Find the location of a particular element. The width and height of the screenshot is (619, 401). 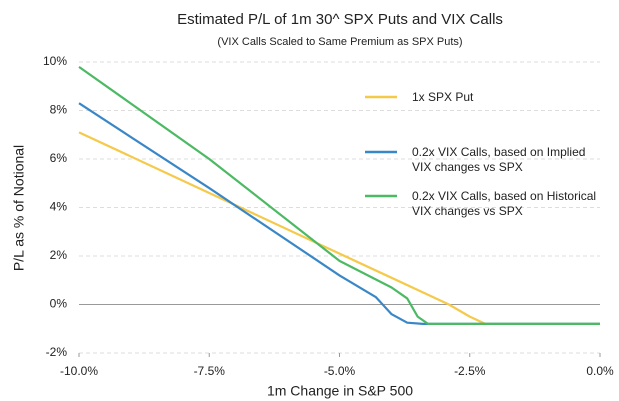

y-tick-label: 6% is located at coordinates (59, 158).